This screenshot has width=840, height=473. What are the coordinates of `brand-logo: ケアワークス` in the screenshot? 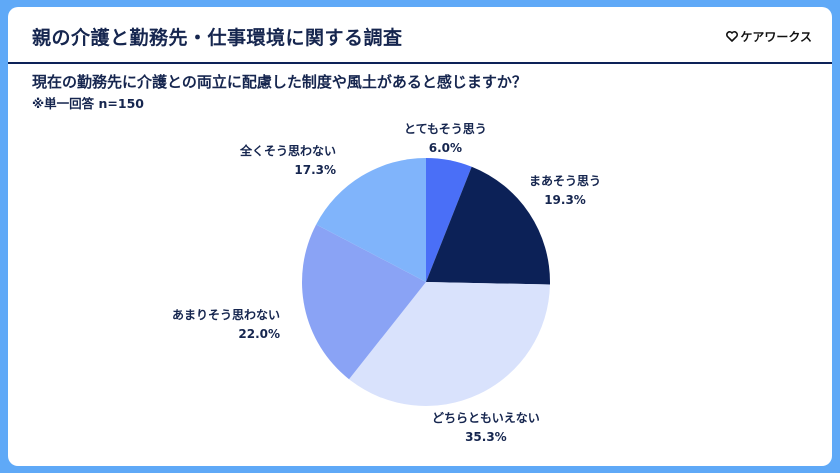 It's located at (769, 36).